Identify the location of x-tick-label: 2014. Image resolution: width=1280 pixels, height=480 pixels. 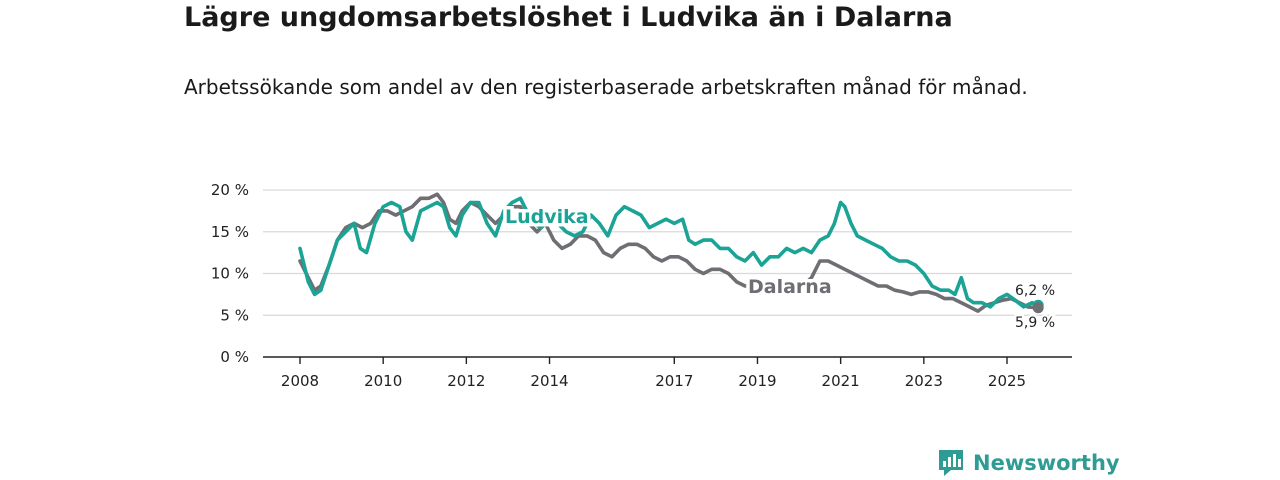
(549, 381).